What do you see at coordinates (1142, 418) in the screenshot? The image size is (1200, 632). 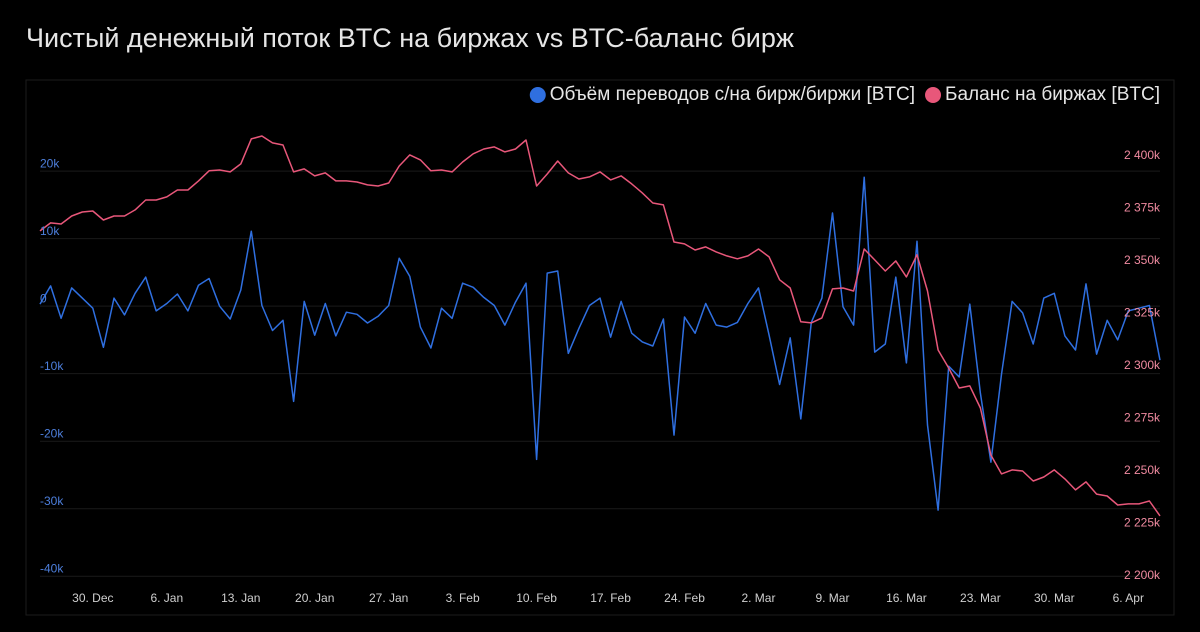 I see `y2-tick-label: 2 275k` at bounding box center [1142, 418].